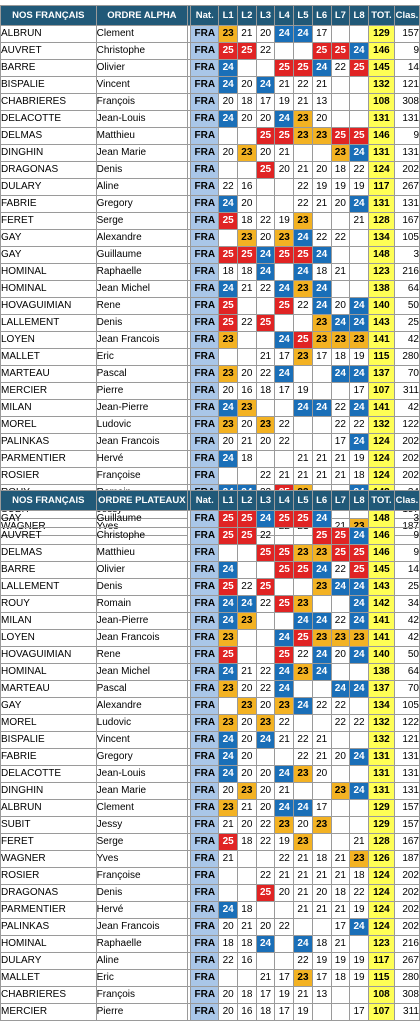 This screenshot has height=1021, width=420. I want to click on total-cell: 143, so click(381, 587).